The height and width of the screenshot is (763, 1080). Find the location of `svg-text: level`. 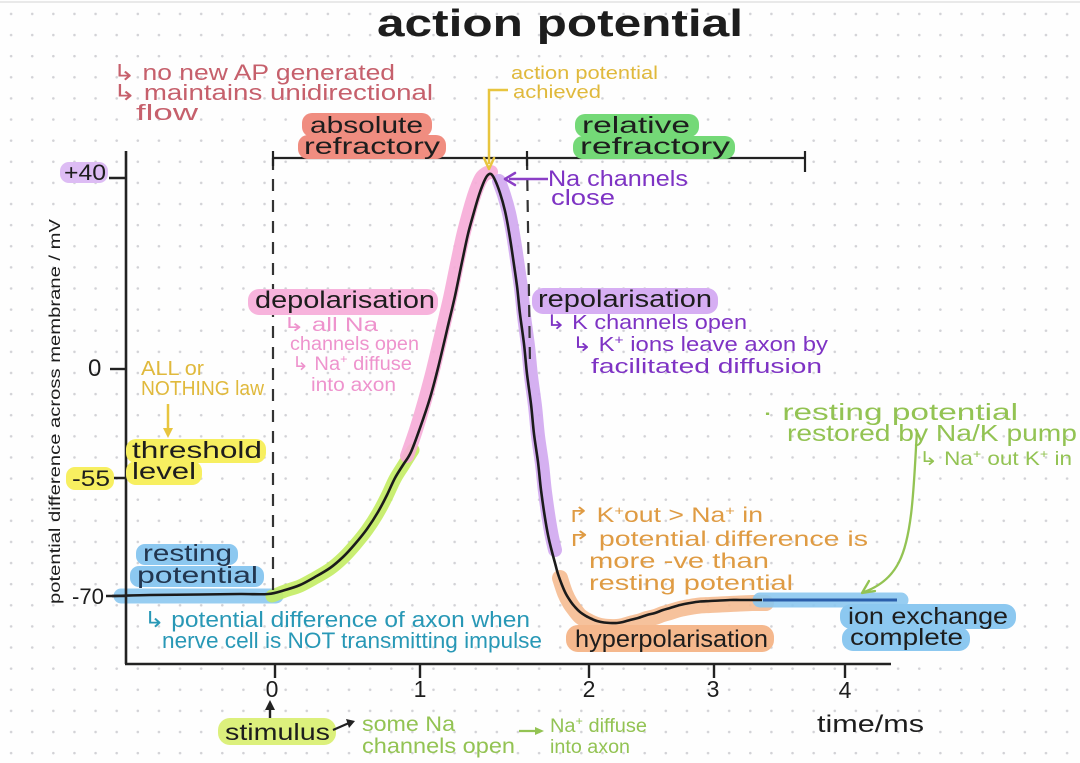

svg-text: level is located at coordinates (164, 471).